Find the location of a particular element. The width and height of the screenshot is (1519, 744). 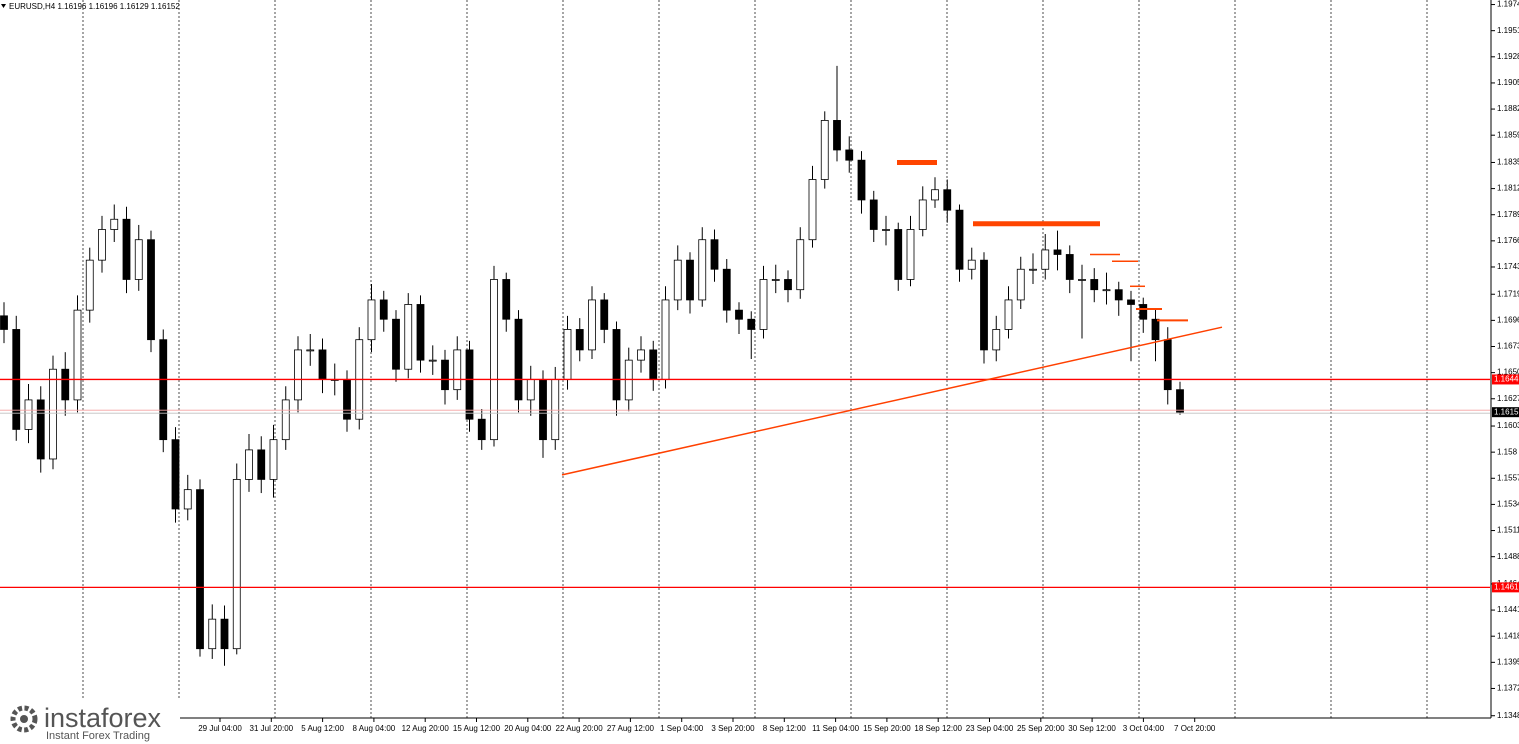

x-tick-label: 8 Sep 12:00 is located at coordinates (785, 728).